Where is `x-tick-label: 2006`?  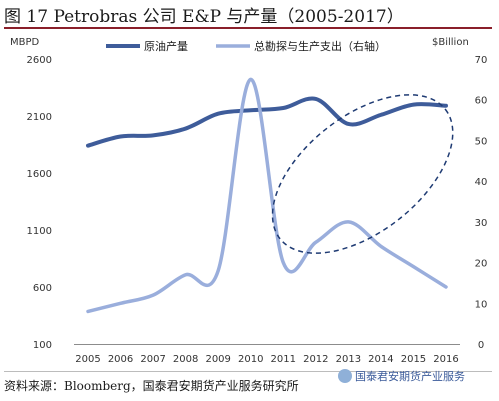 x-tick-label: 2006 is located at coordinates (120, 359).